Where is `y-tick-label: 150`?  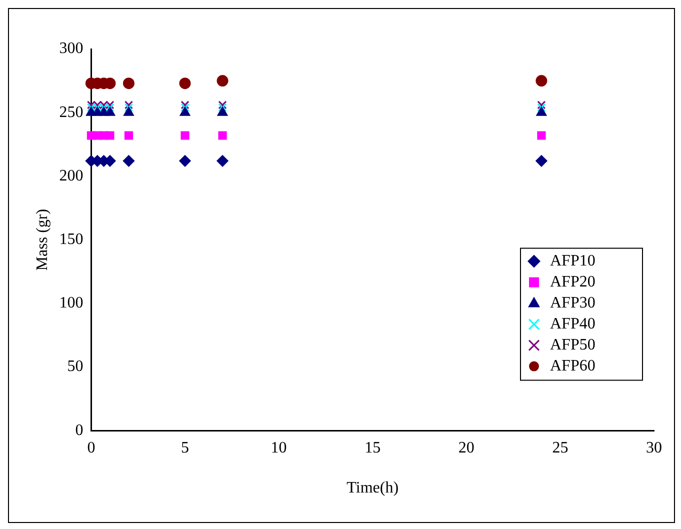 y-tick-label: 150 is located at coordinates (71, 239).